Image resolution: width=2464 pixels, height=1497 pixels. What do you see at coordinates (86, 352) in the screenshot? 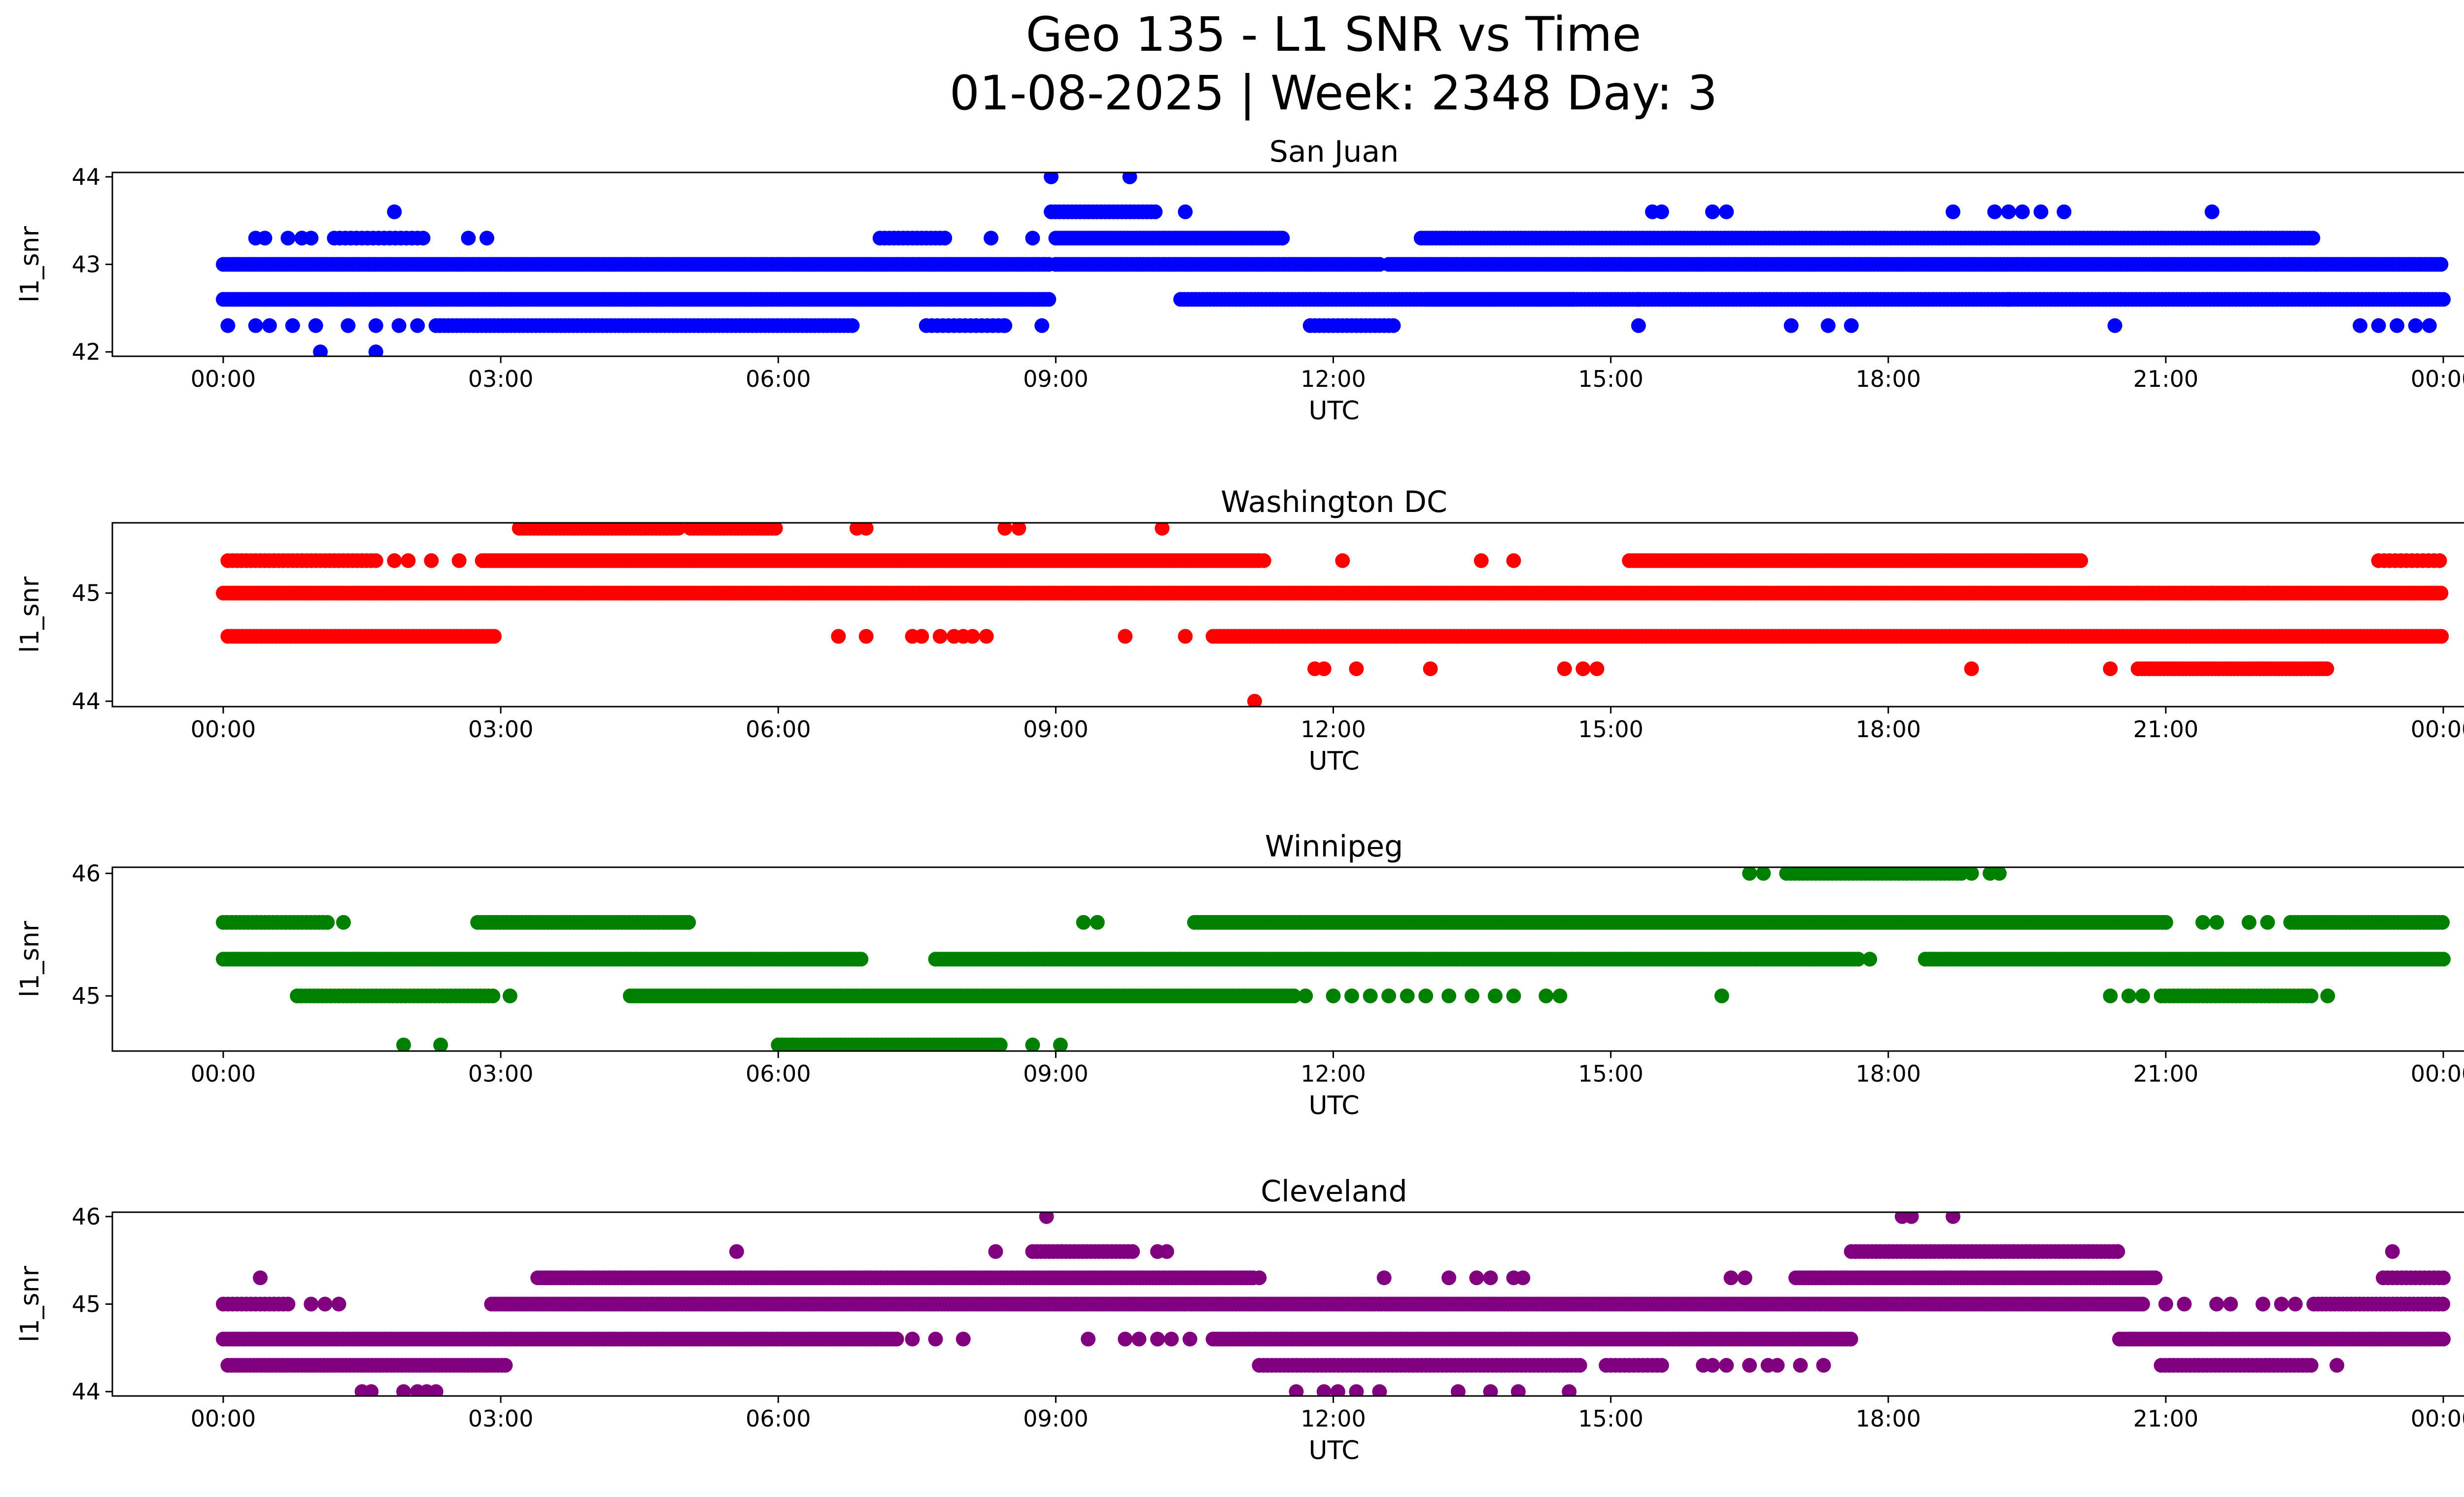
I see `y-tick-label: 42` at bounding box center [86, 352].